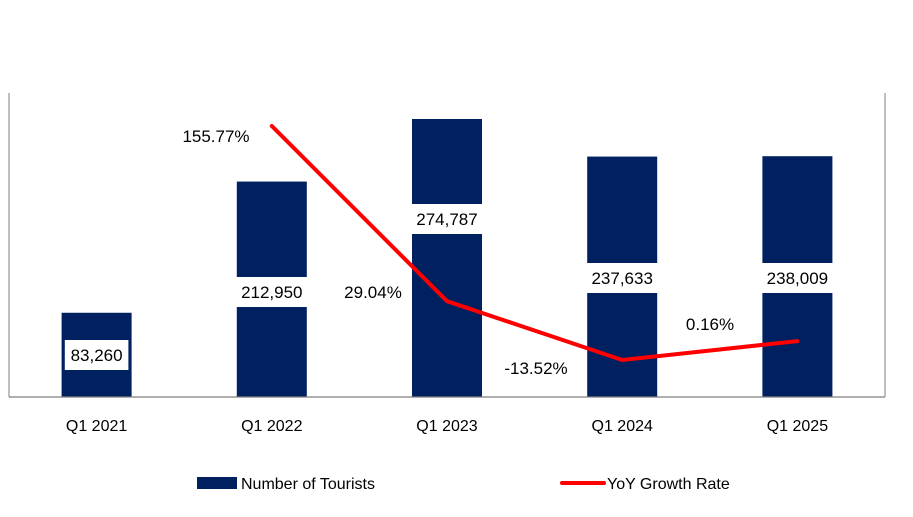  Describe the element at coordinates (446, 426) in the screenshot. I see `x-tick-label: Q1 2023` at that location.